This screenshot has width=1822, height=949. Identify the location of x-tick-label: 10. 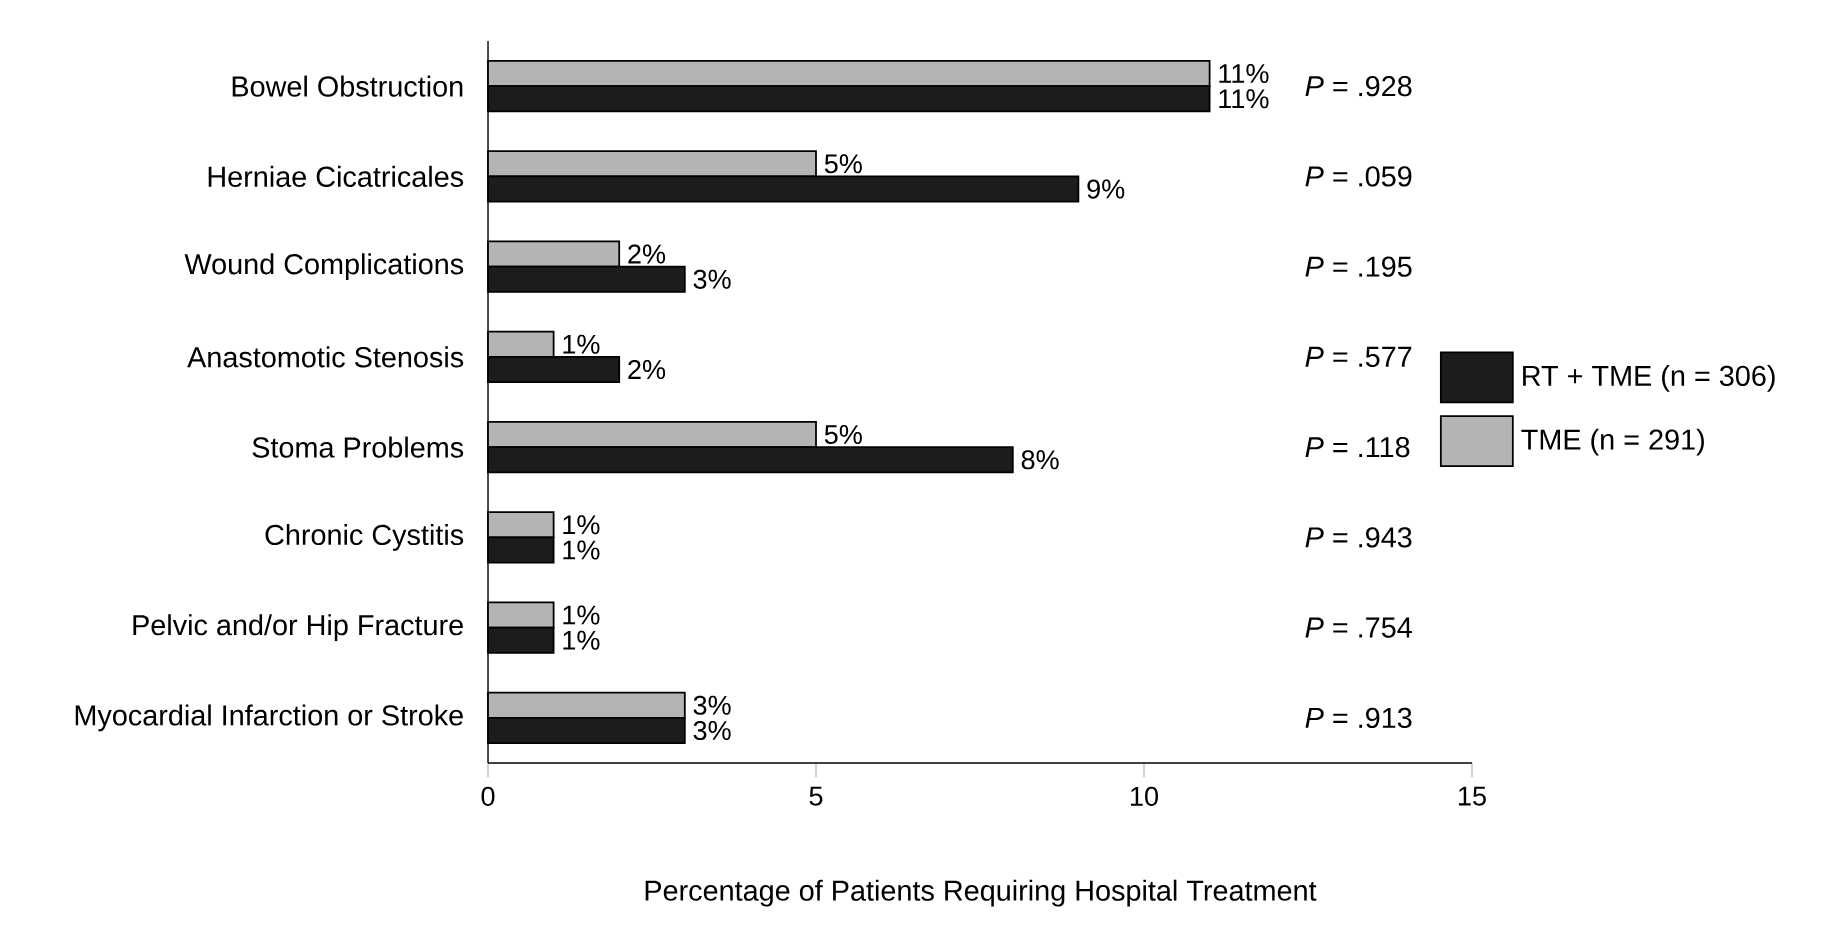
(1144, 796).